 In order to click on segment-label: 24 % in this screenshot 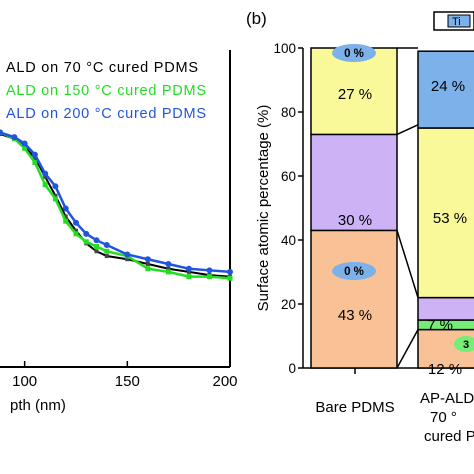, I will do `click(448, 86)`.